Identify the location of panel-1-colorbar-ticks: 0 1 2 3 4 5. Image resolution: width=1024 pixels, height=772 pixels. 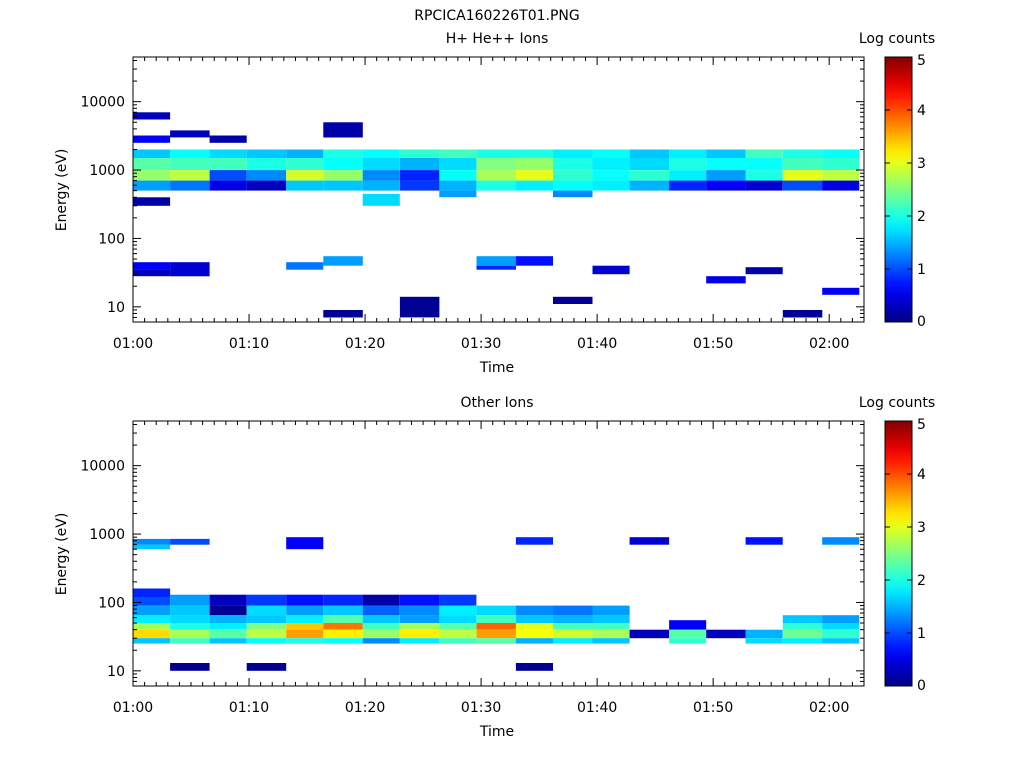
(905, 191).